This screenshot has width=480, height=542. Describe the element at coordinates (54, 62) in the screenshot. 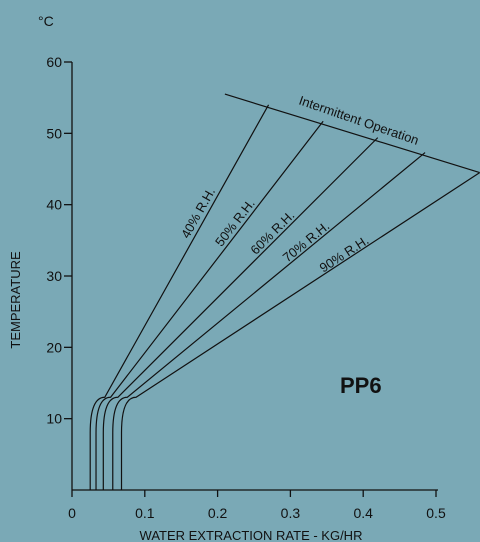

I see `y-tick-label: 60` at that location.